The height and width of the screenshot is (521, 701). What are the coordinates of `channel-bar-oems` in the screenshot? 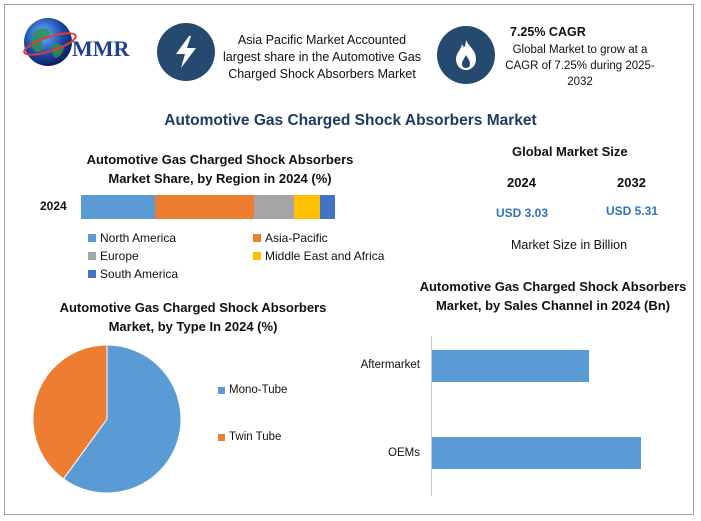 It's located at (537, 453).